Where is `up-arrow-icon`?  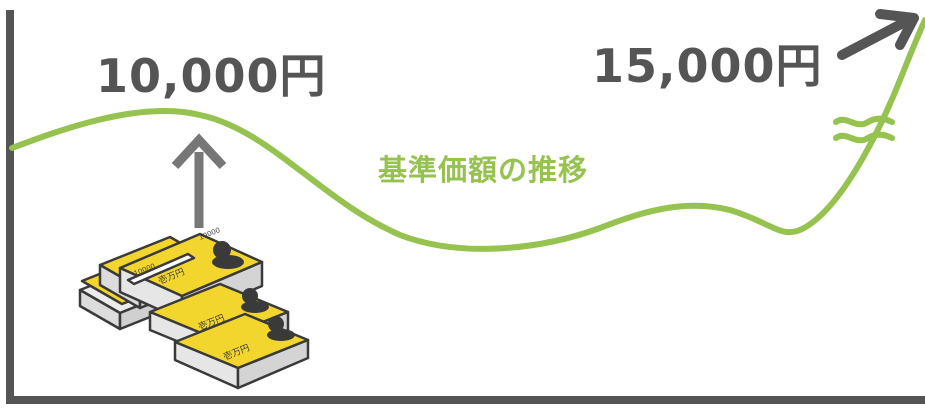
up-arrow-icon is located at coordinates (199, 180).